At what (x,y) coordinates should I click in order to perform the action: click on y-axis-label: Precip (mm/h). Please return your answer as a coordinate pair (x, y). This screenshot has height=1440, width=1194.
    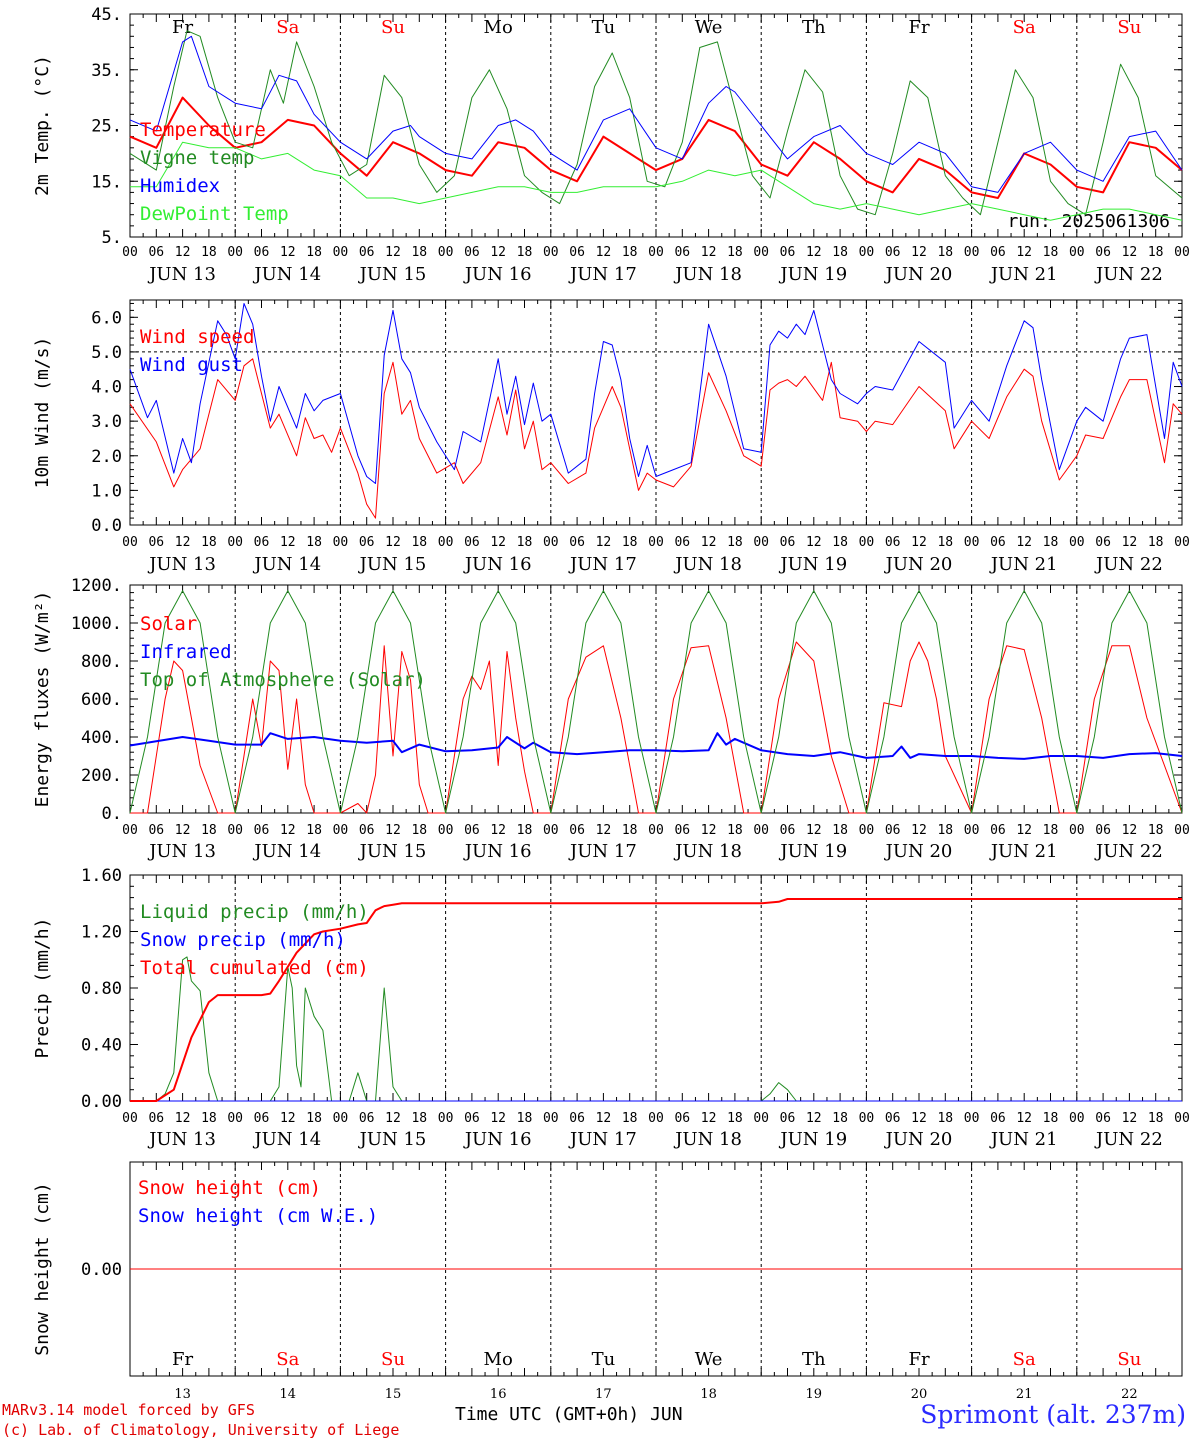
    Looking at the image, I should click on (42, 988).